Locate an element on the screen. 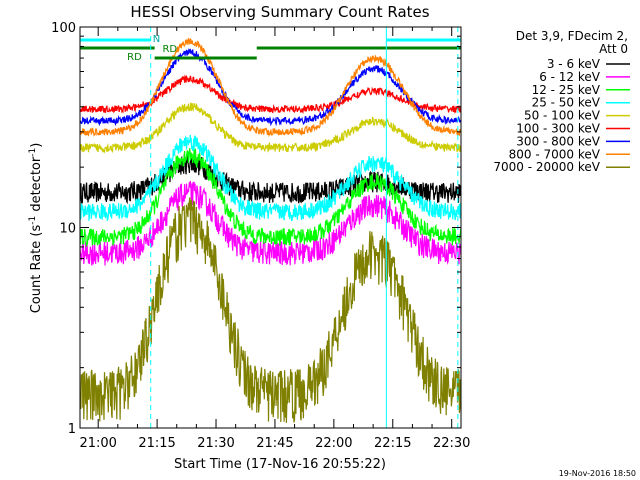  y-tick-label: 1 is located at coordinates (72, 429).